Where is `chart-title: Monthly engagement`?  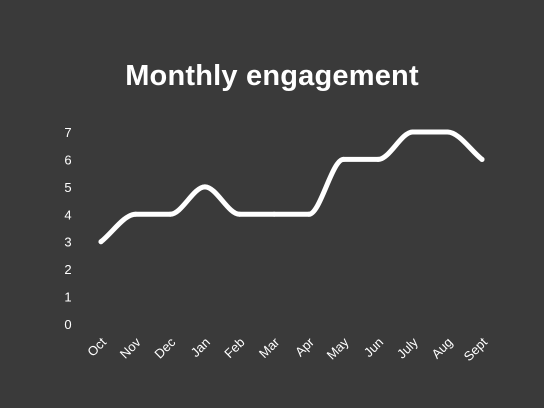
chart-title: Monthly engagement is located at coordinates (272, 76).